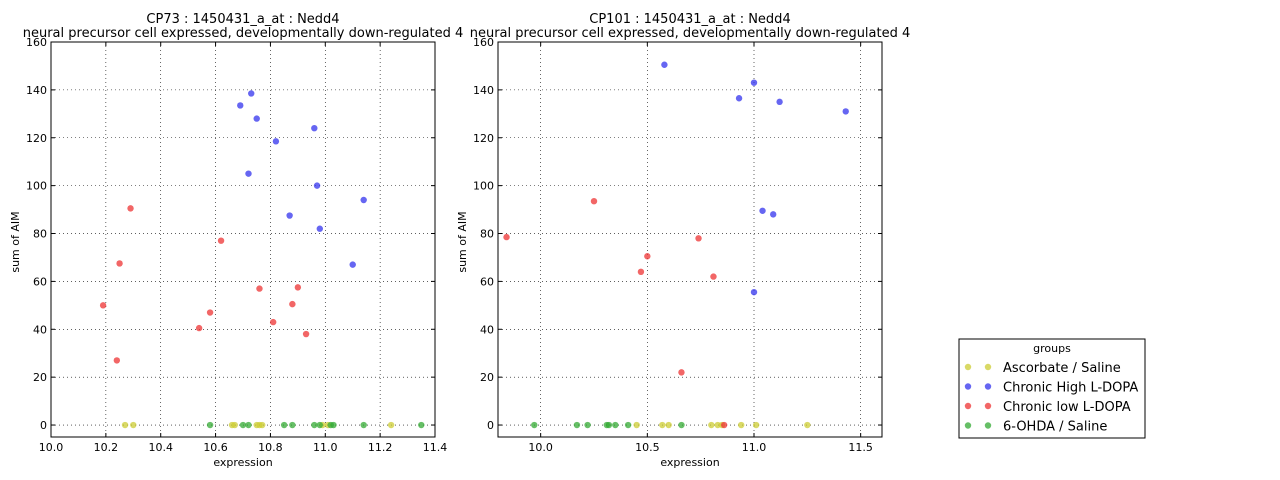 This screenshot has width=1280, height=480. Describe the element at coordinates (615, 313) in the screenshot. I see `series-chronic-low-l-dopa` at that location.